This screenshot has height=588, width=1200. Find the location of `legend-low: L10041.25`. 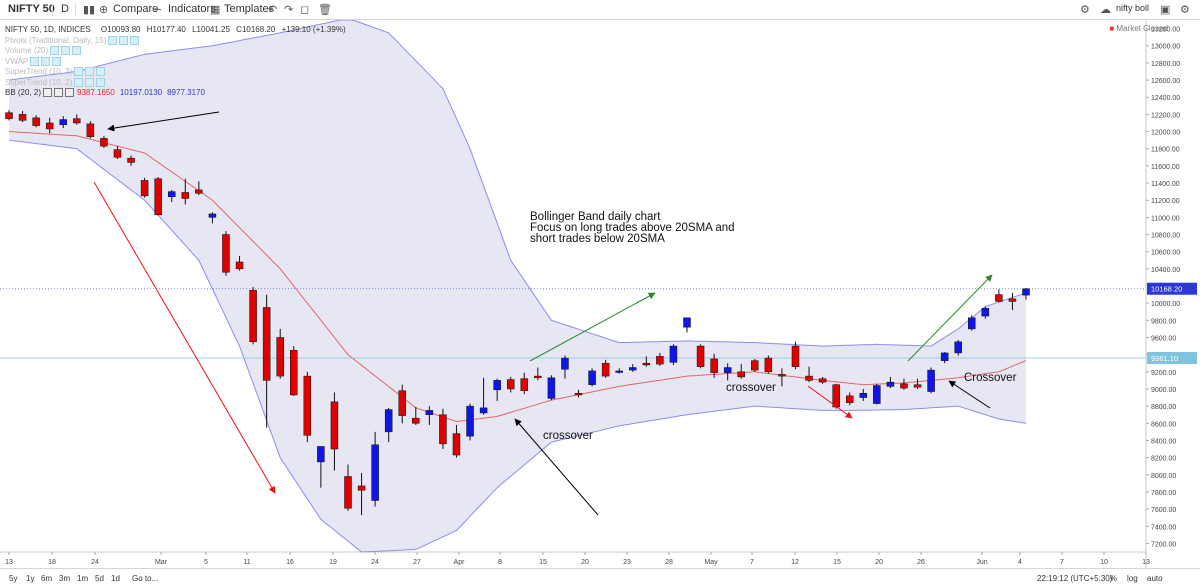

legend-low: L10041.25 is located at coordinates (211, 29).